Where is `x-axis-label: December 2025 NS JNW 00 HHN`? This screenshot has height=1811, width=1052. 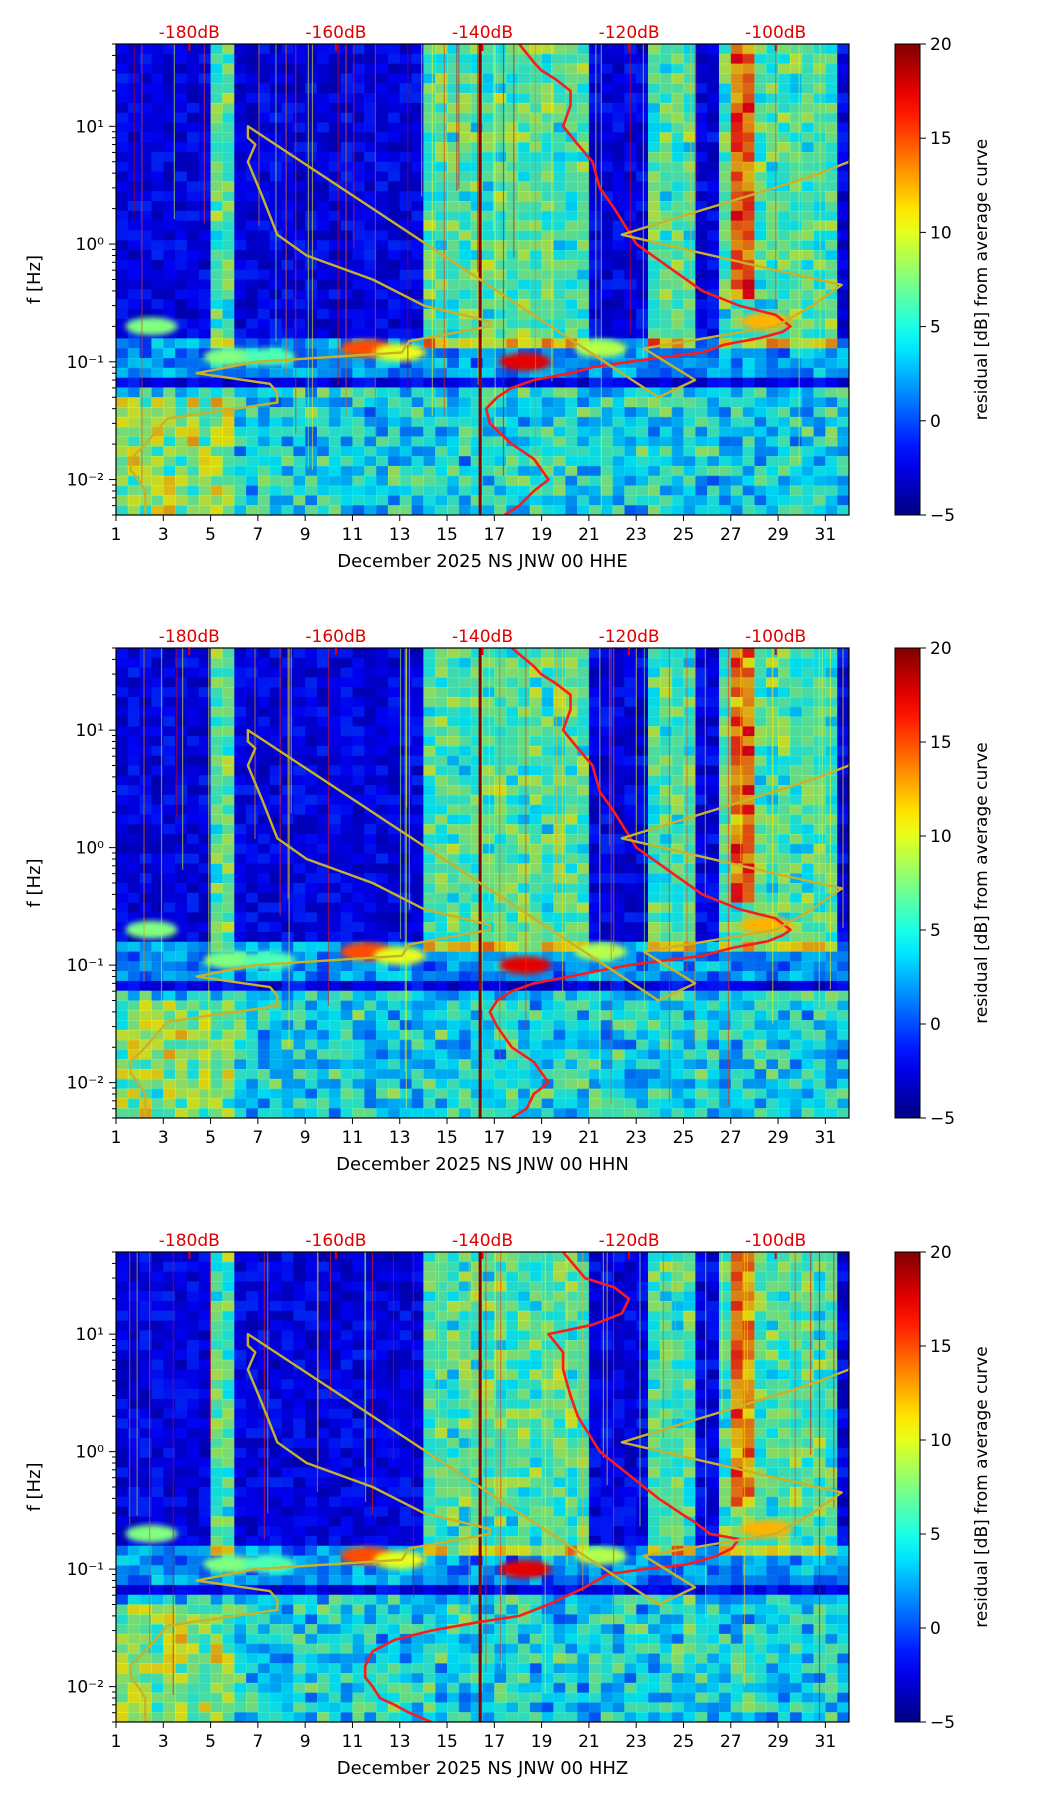 x-axis-label: December 2025 NS JNW 00 HHN is located at coordinates (482, 1164).